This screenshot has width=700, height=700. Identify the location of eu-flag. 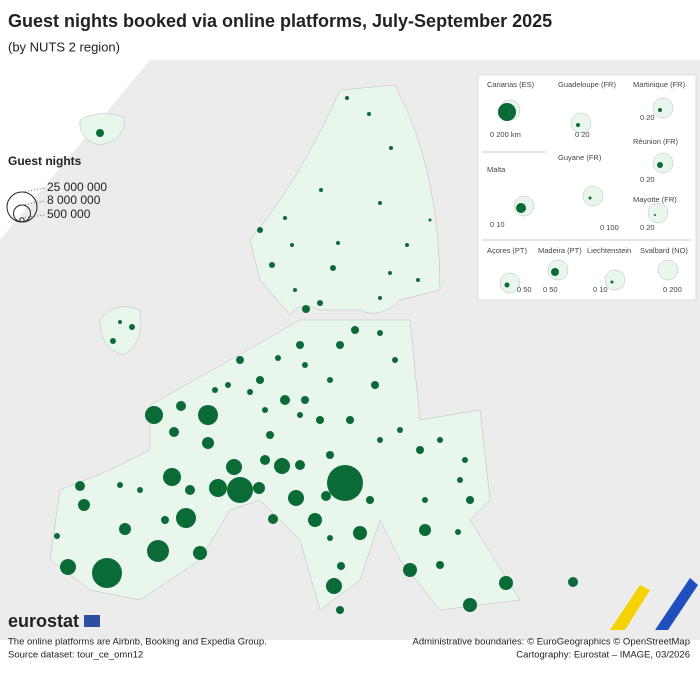
(92, 621).